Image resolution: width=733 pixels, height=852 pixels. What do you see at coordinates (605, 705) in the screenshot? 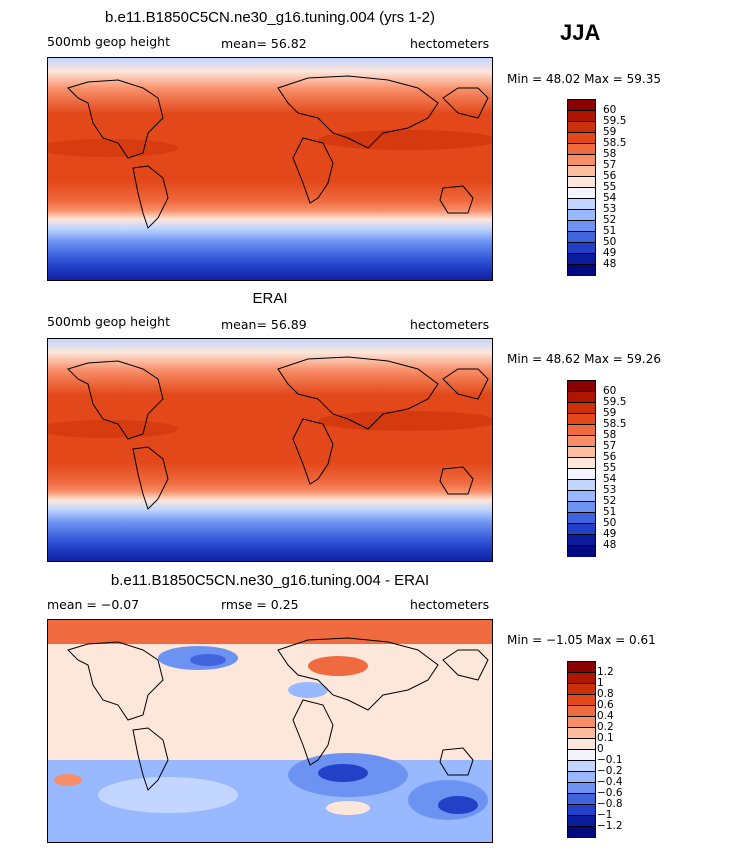
I see `colorbar-label: 0.6` at bounding box center [605, 705].